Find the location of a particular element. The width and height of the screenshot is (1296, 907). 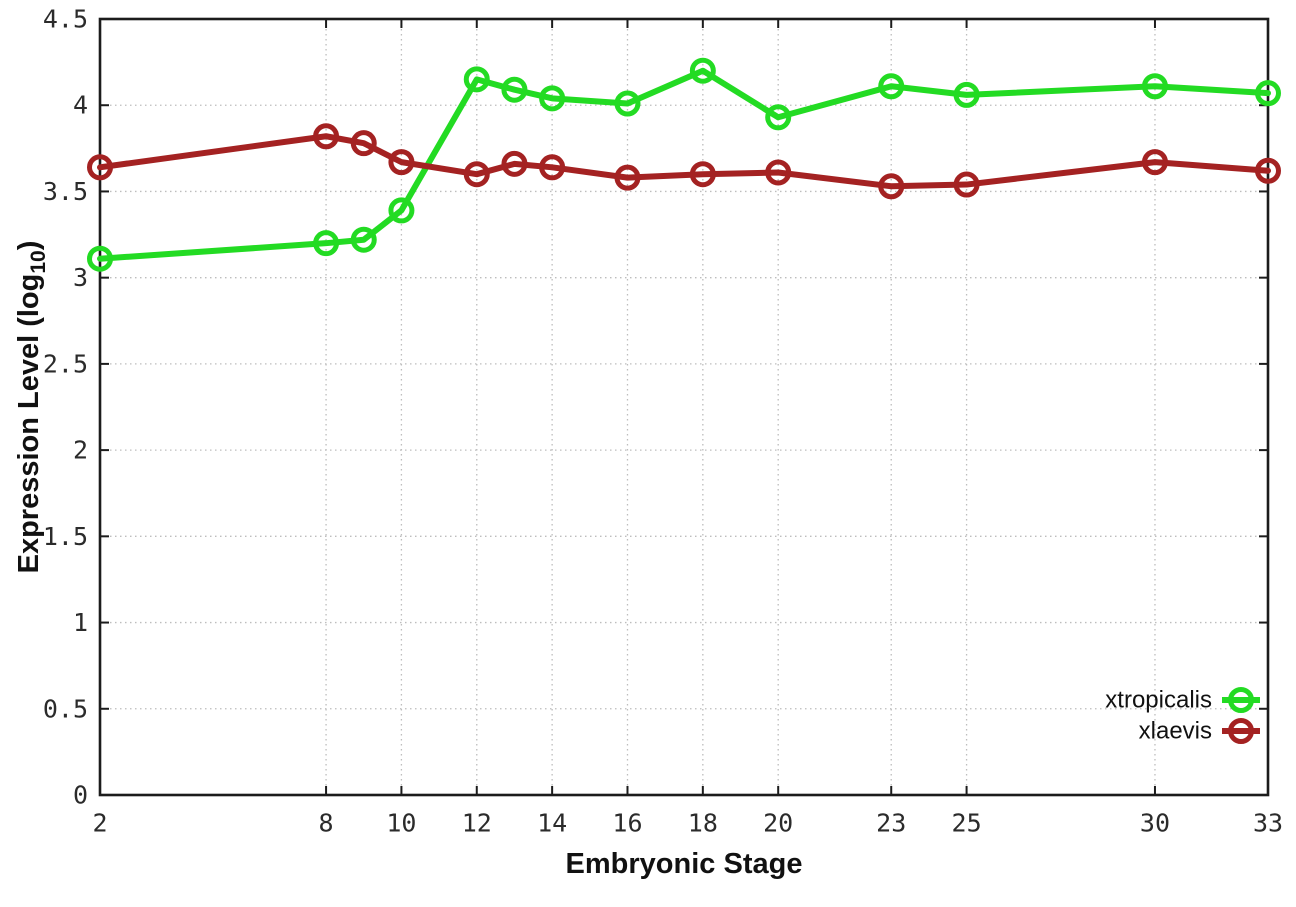

x-tick-label: 14 is located at coordinates (552, 823).